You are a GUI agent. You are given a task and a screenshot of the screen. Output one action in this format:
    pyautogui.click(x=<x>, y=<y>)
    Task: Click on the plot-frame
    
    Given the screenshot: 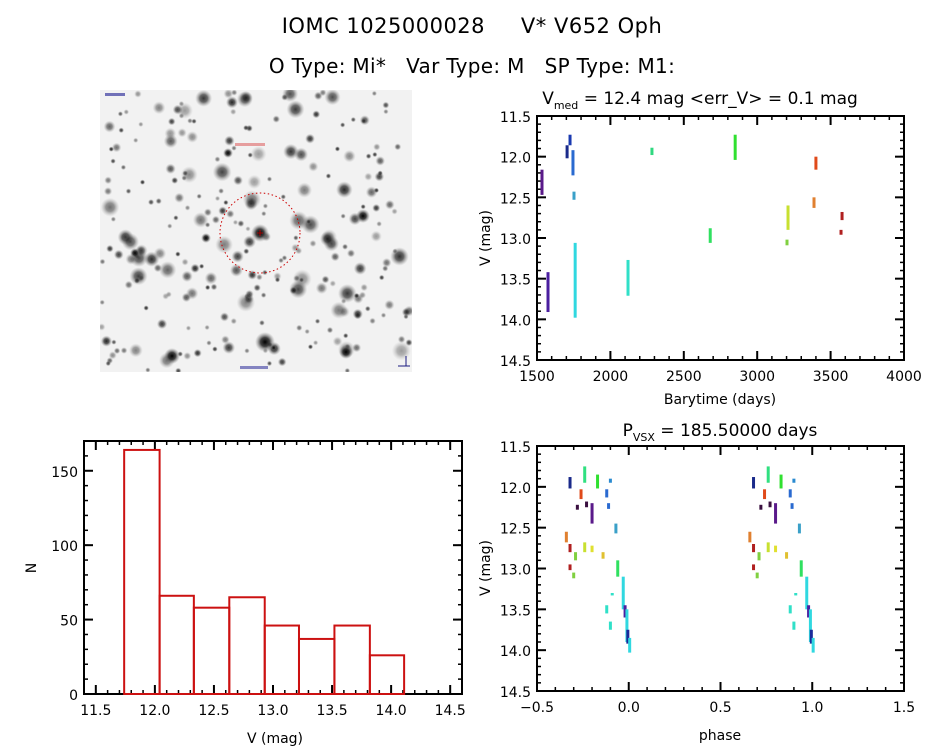 What is the action you would take?
    pyautogui.click(x=720, y=568)
    